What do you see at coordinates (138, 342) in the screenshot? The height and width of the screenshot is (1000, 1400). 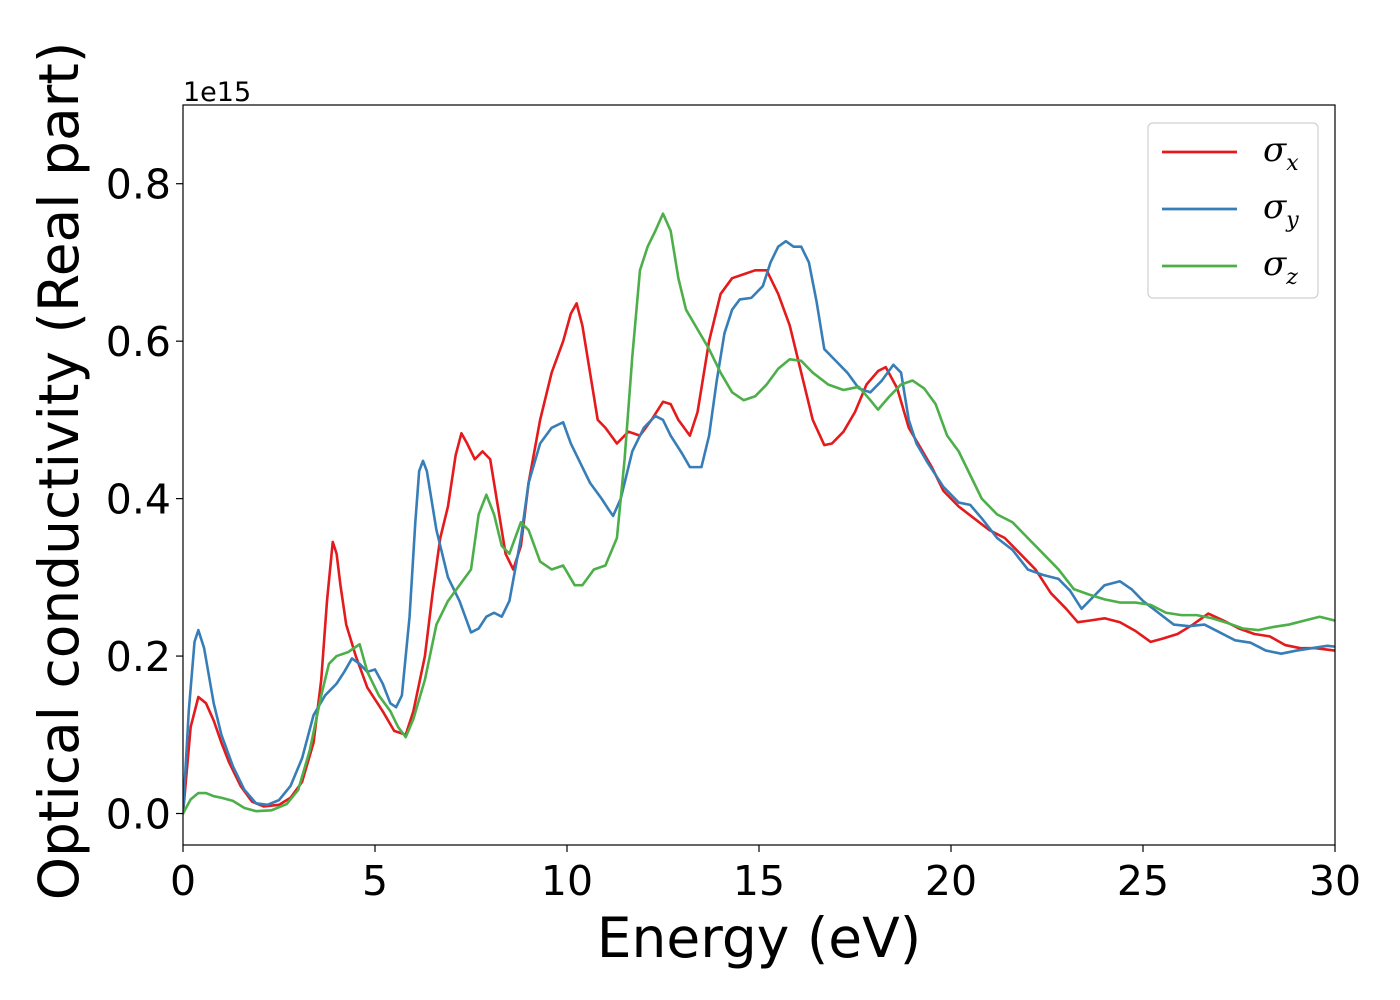 I see `y-tick-label: 0.6` at bounding box center [138, 342].